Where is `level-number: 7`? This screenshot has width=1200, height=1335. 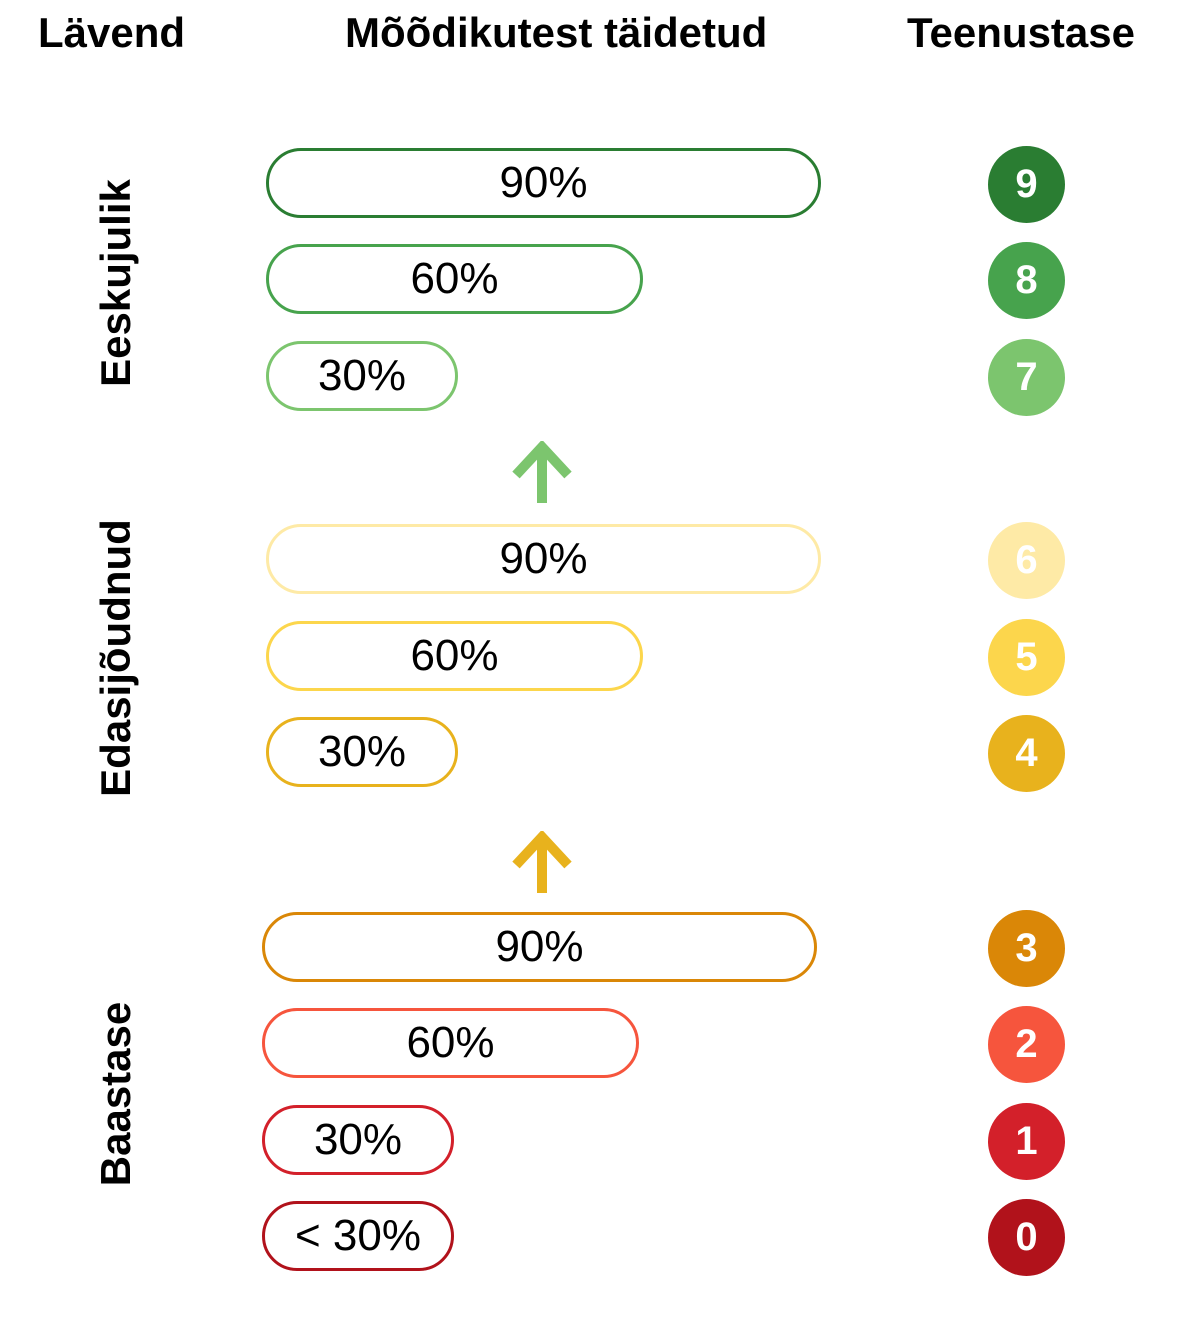
level-number: 7 is located at coordinates (1026, 377).